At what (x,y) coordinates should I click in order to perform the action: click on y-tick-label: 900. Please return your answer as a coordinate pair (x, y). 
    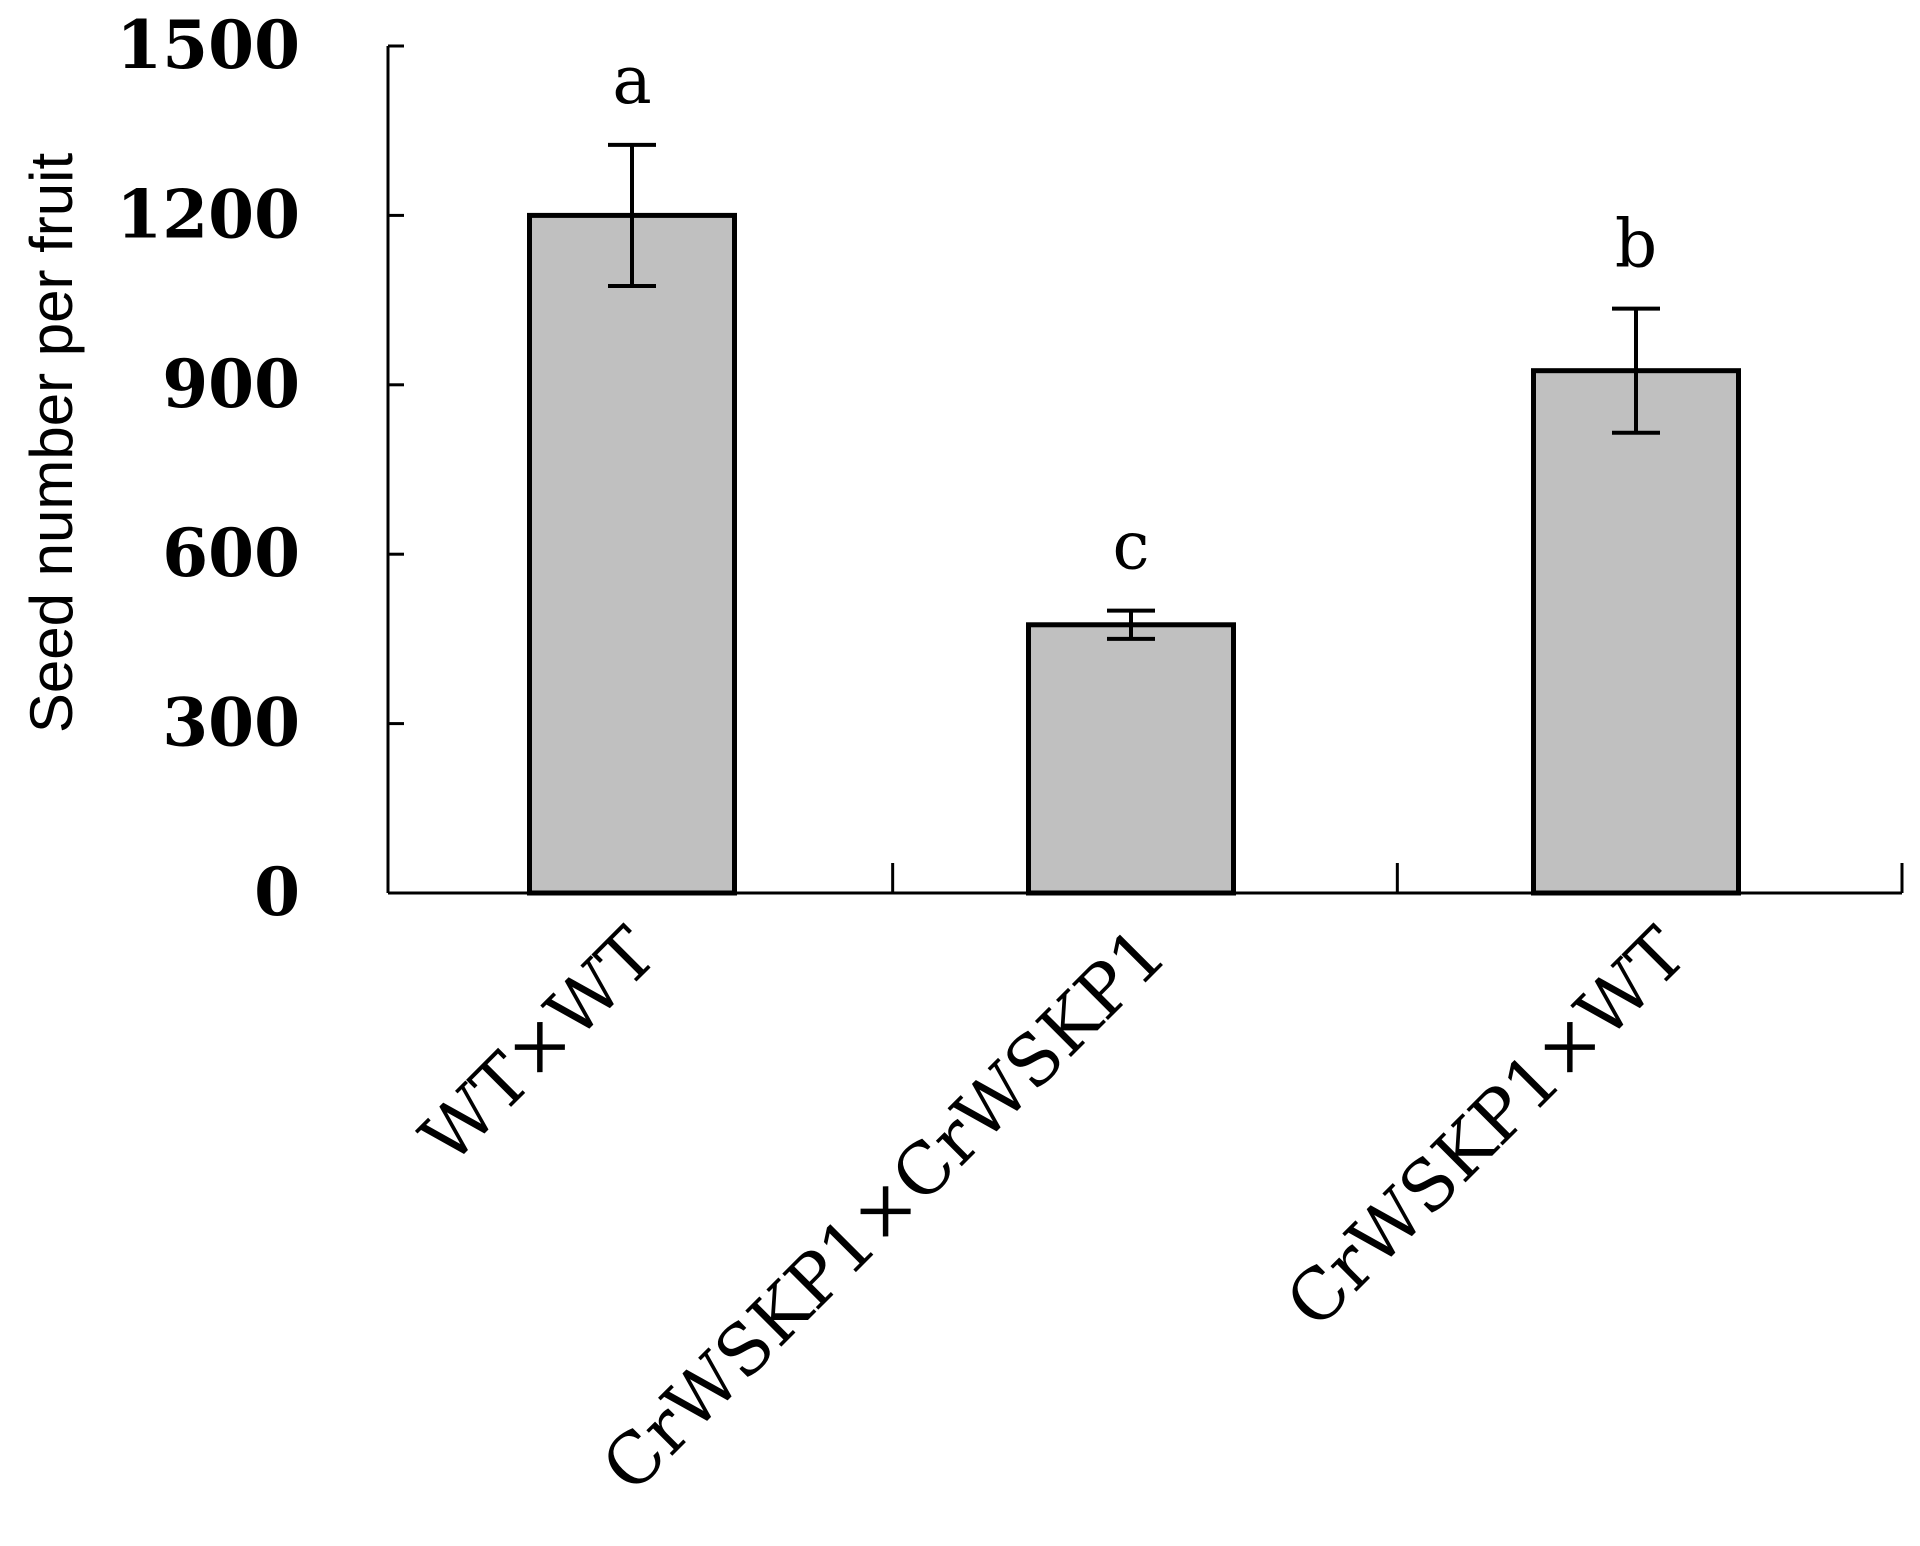
    Looking at the image, I should click on (231, 384).